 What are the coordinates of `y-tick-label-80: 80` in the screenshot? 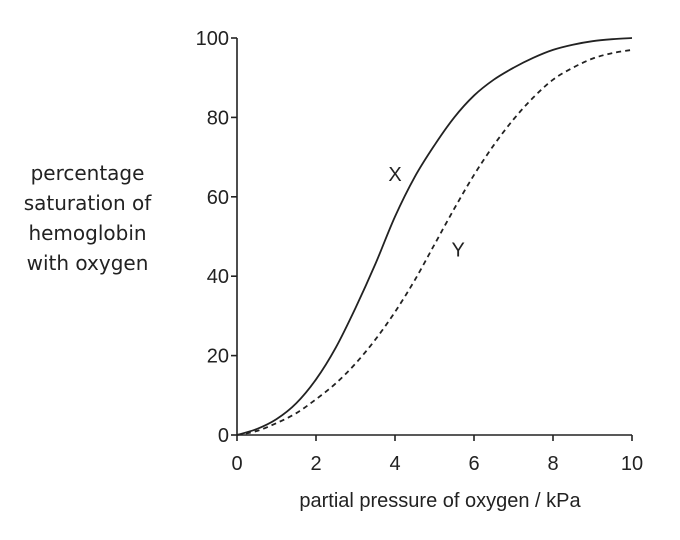 It's located at (218, 118).